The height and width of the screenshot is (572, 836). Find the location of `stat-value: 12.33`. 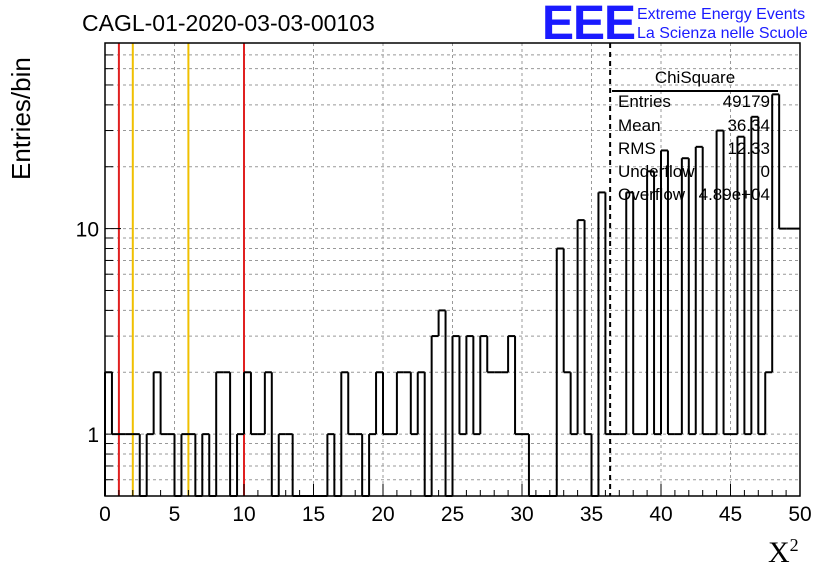

stat-value: 12.33 is located at coordinates (748, 148).